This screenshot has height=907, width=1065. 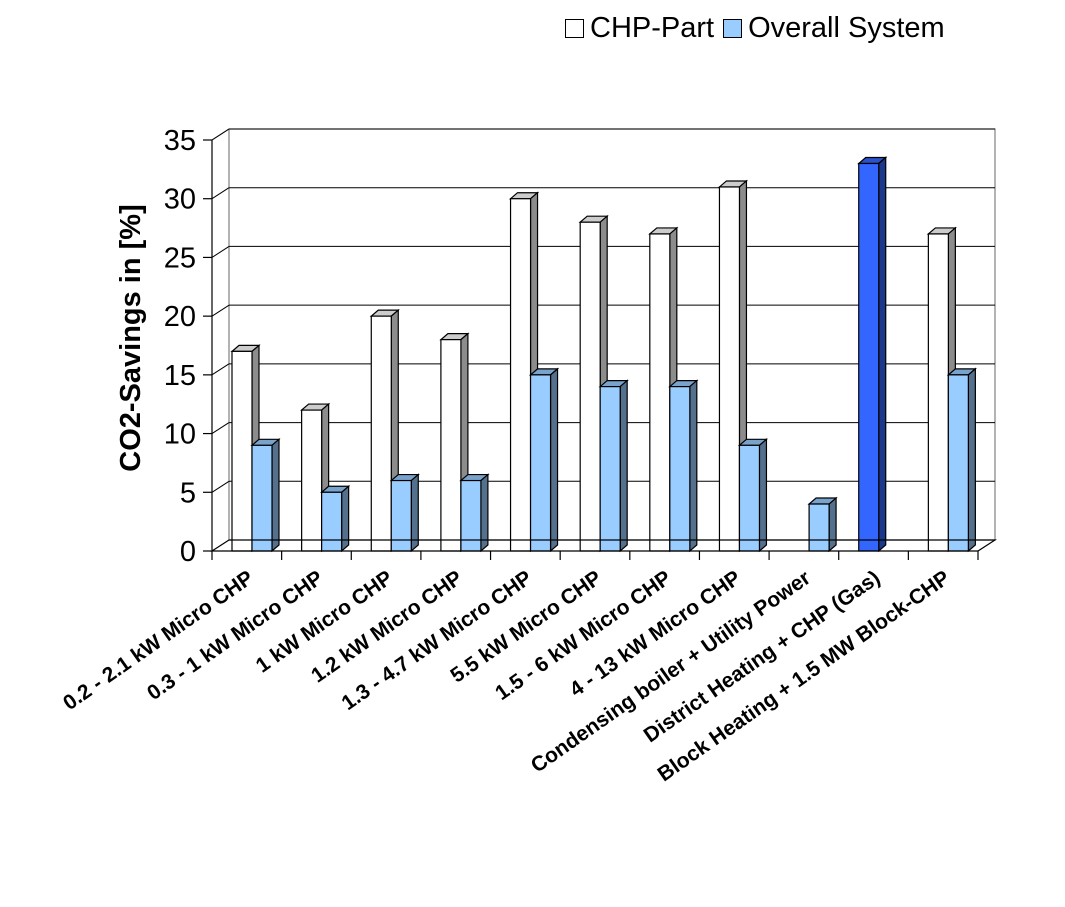 What do you see at coordinates (275, 495) in the screenshot?
I see `bar-overall-system-0-side` at bounding box center [275, 495].